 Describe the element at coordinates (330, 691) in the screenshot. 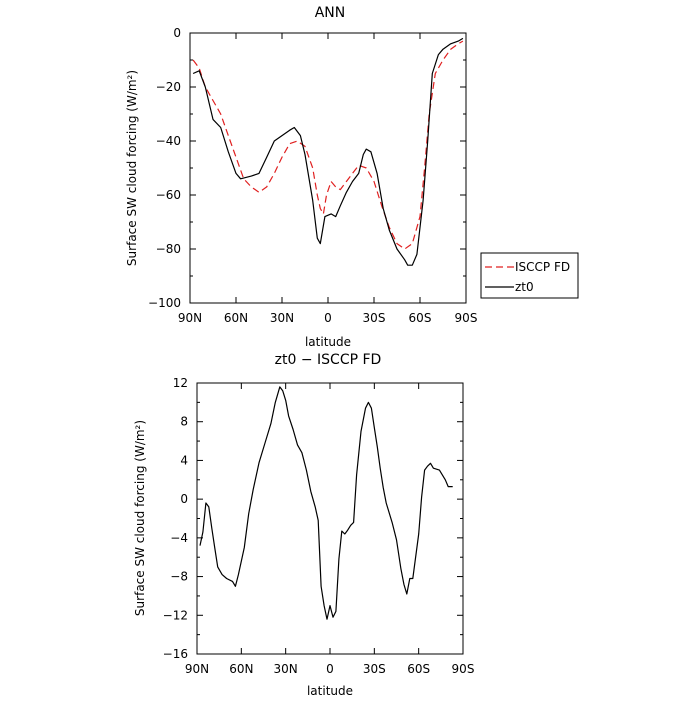

I see `panel-2-x-axis-title: latitude` at that location.